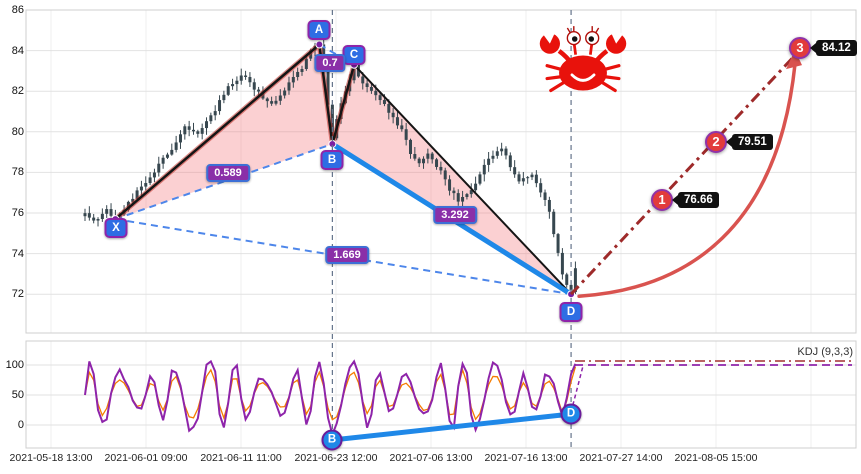  Describe the element at coordinates (336, 458) in the screenshot. I see `x-axis-label: 2021-06-23 12:00` at that location.